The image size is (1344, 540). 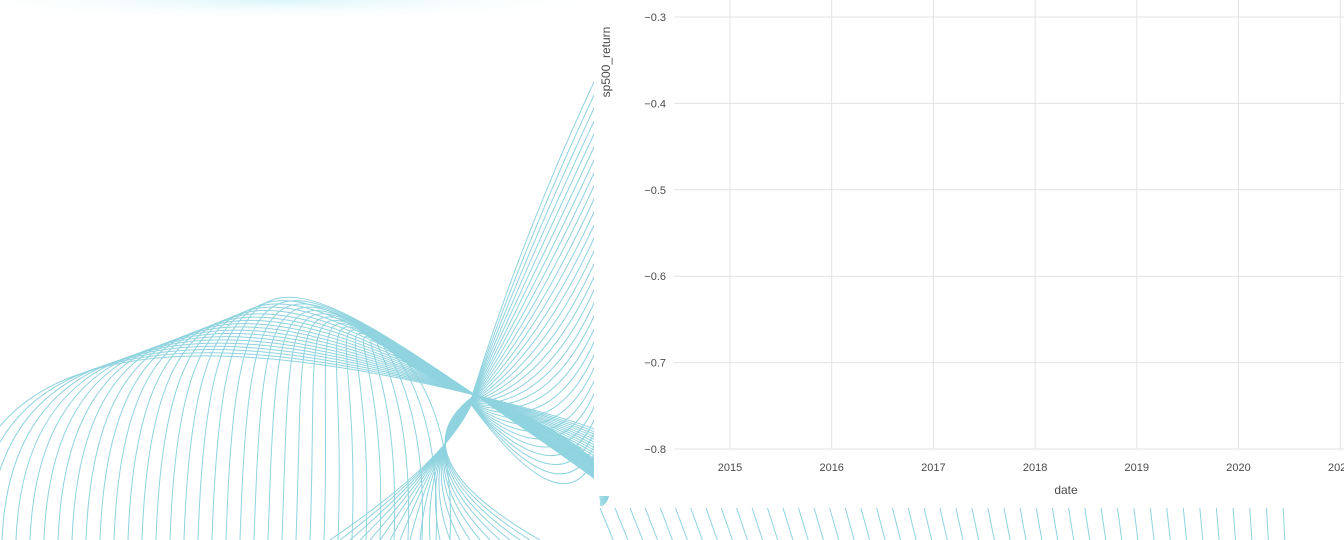 What do you see at coordinates (655, 191) in the screenshot?
I see `y-tick-label: −0.5` at bounding box center [655, 191].